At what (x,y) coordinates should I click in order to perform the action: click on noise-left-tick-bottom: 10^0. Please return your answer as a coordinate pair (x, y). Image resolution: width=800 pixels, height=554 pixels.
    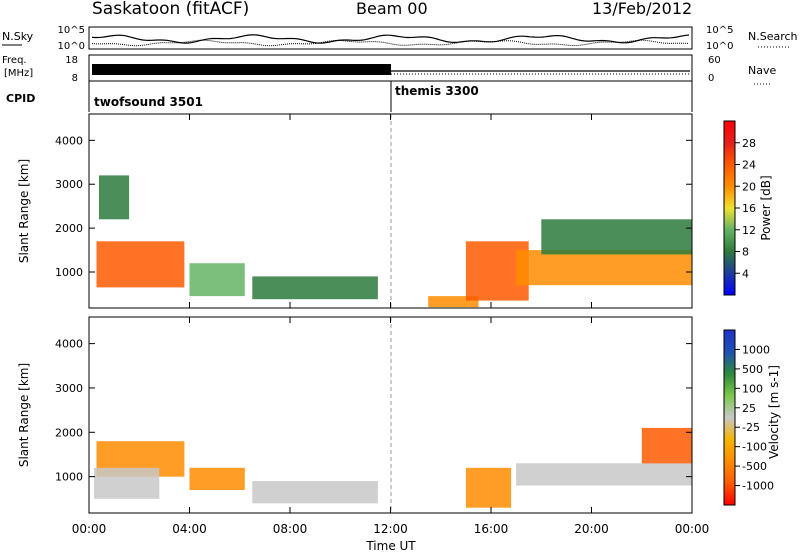
    Looking at the image, I should click on (71, 46).